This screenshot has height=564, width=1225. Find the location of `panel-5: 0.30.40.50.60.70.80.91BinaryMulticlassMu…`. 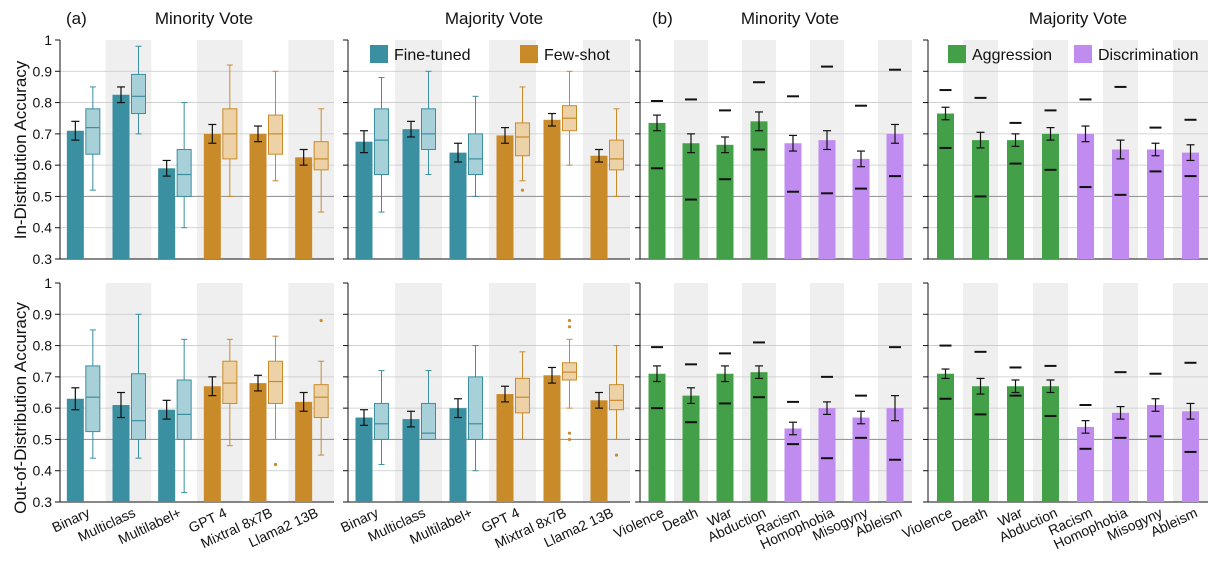

panel-5: 0.30.40.50.60.70.80.91BinaryMulticlassMu… is located at coordinates (183, 413).